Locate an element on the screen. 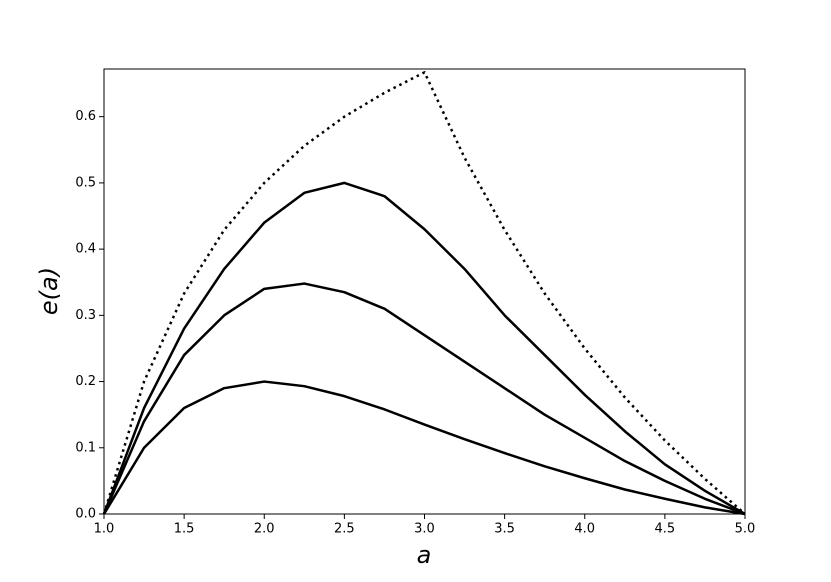  x-tick-label: 1.5 is located at coordinates (184, 529).